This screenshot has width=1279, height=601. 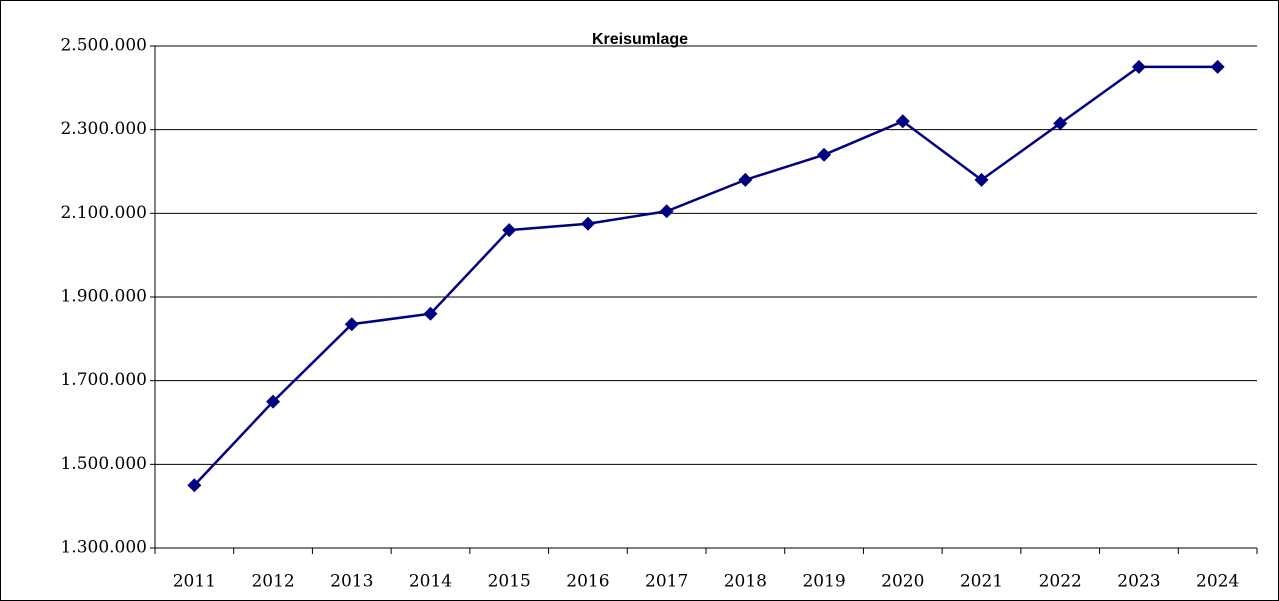 I want to click on x-tick-label: 2012, so click(x=272, y=582).